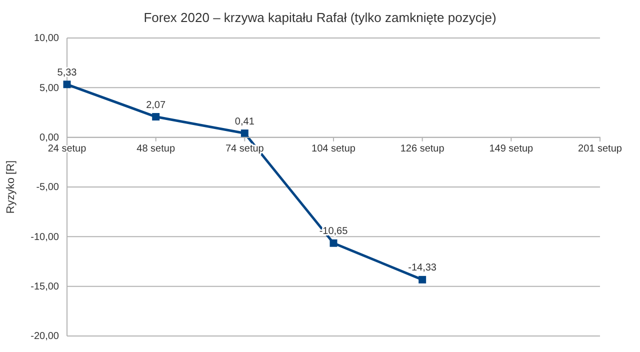 The image size is (640, 352). I want to click on x-tick-label: 149 setup, so click(511, 148).